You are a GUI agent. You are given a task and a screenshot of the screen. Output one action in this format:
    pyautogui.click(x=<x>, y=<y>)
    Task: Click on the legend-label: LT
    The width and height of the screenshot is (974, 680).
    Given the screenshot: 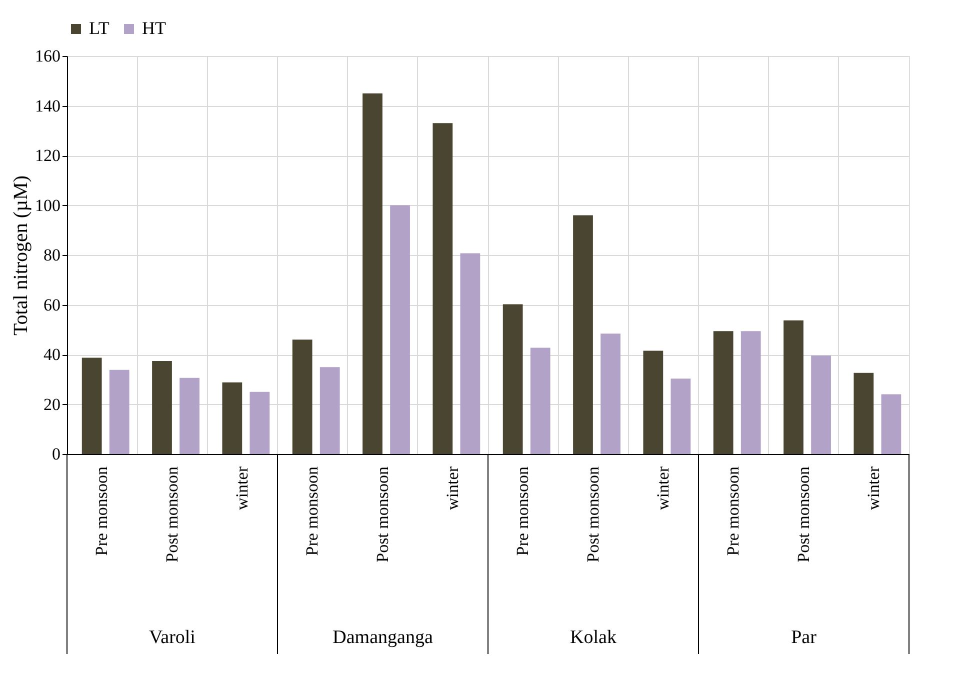 What is the action you would take?
    pyautogui.click(x=99, y=28)
    